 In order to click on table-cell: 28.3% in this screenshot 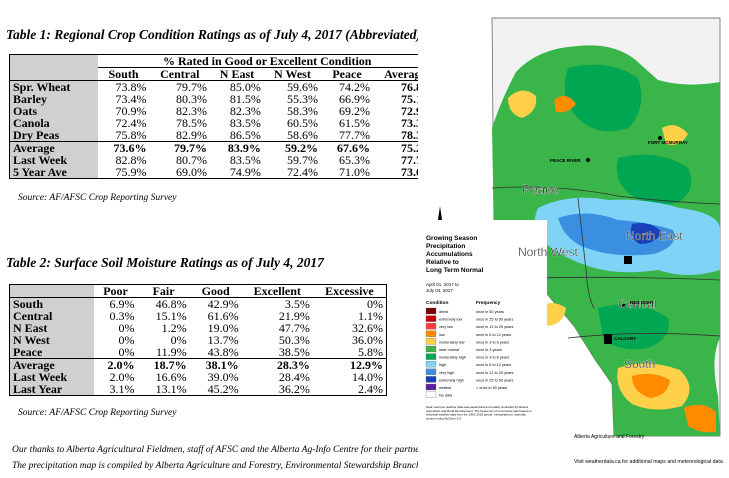, I will do `click(277, 364)`.